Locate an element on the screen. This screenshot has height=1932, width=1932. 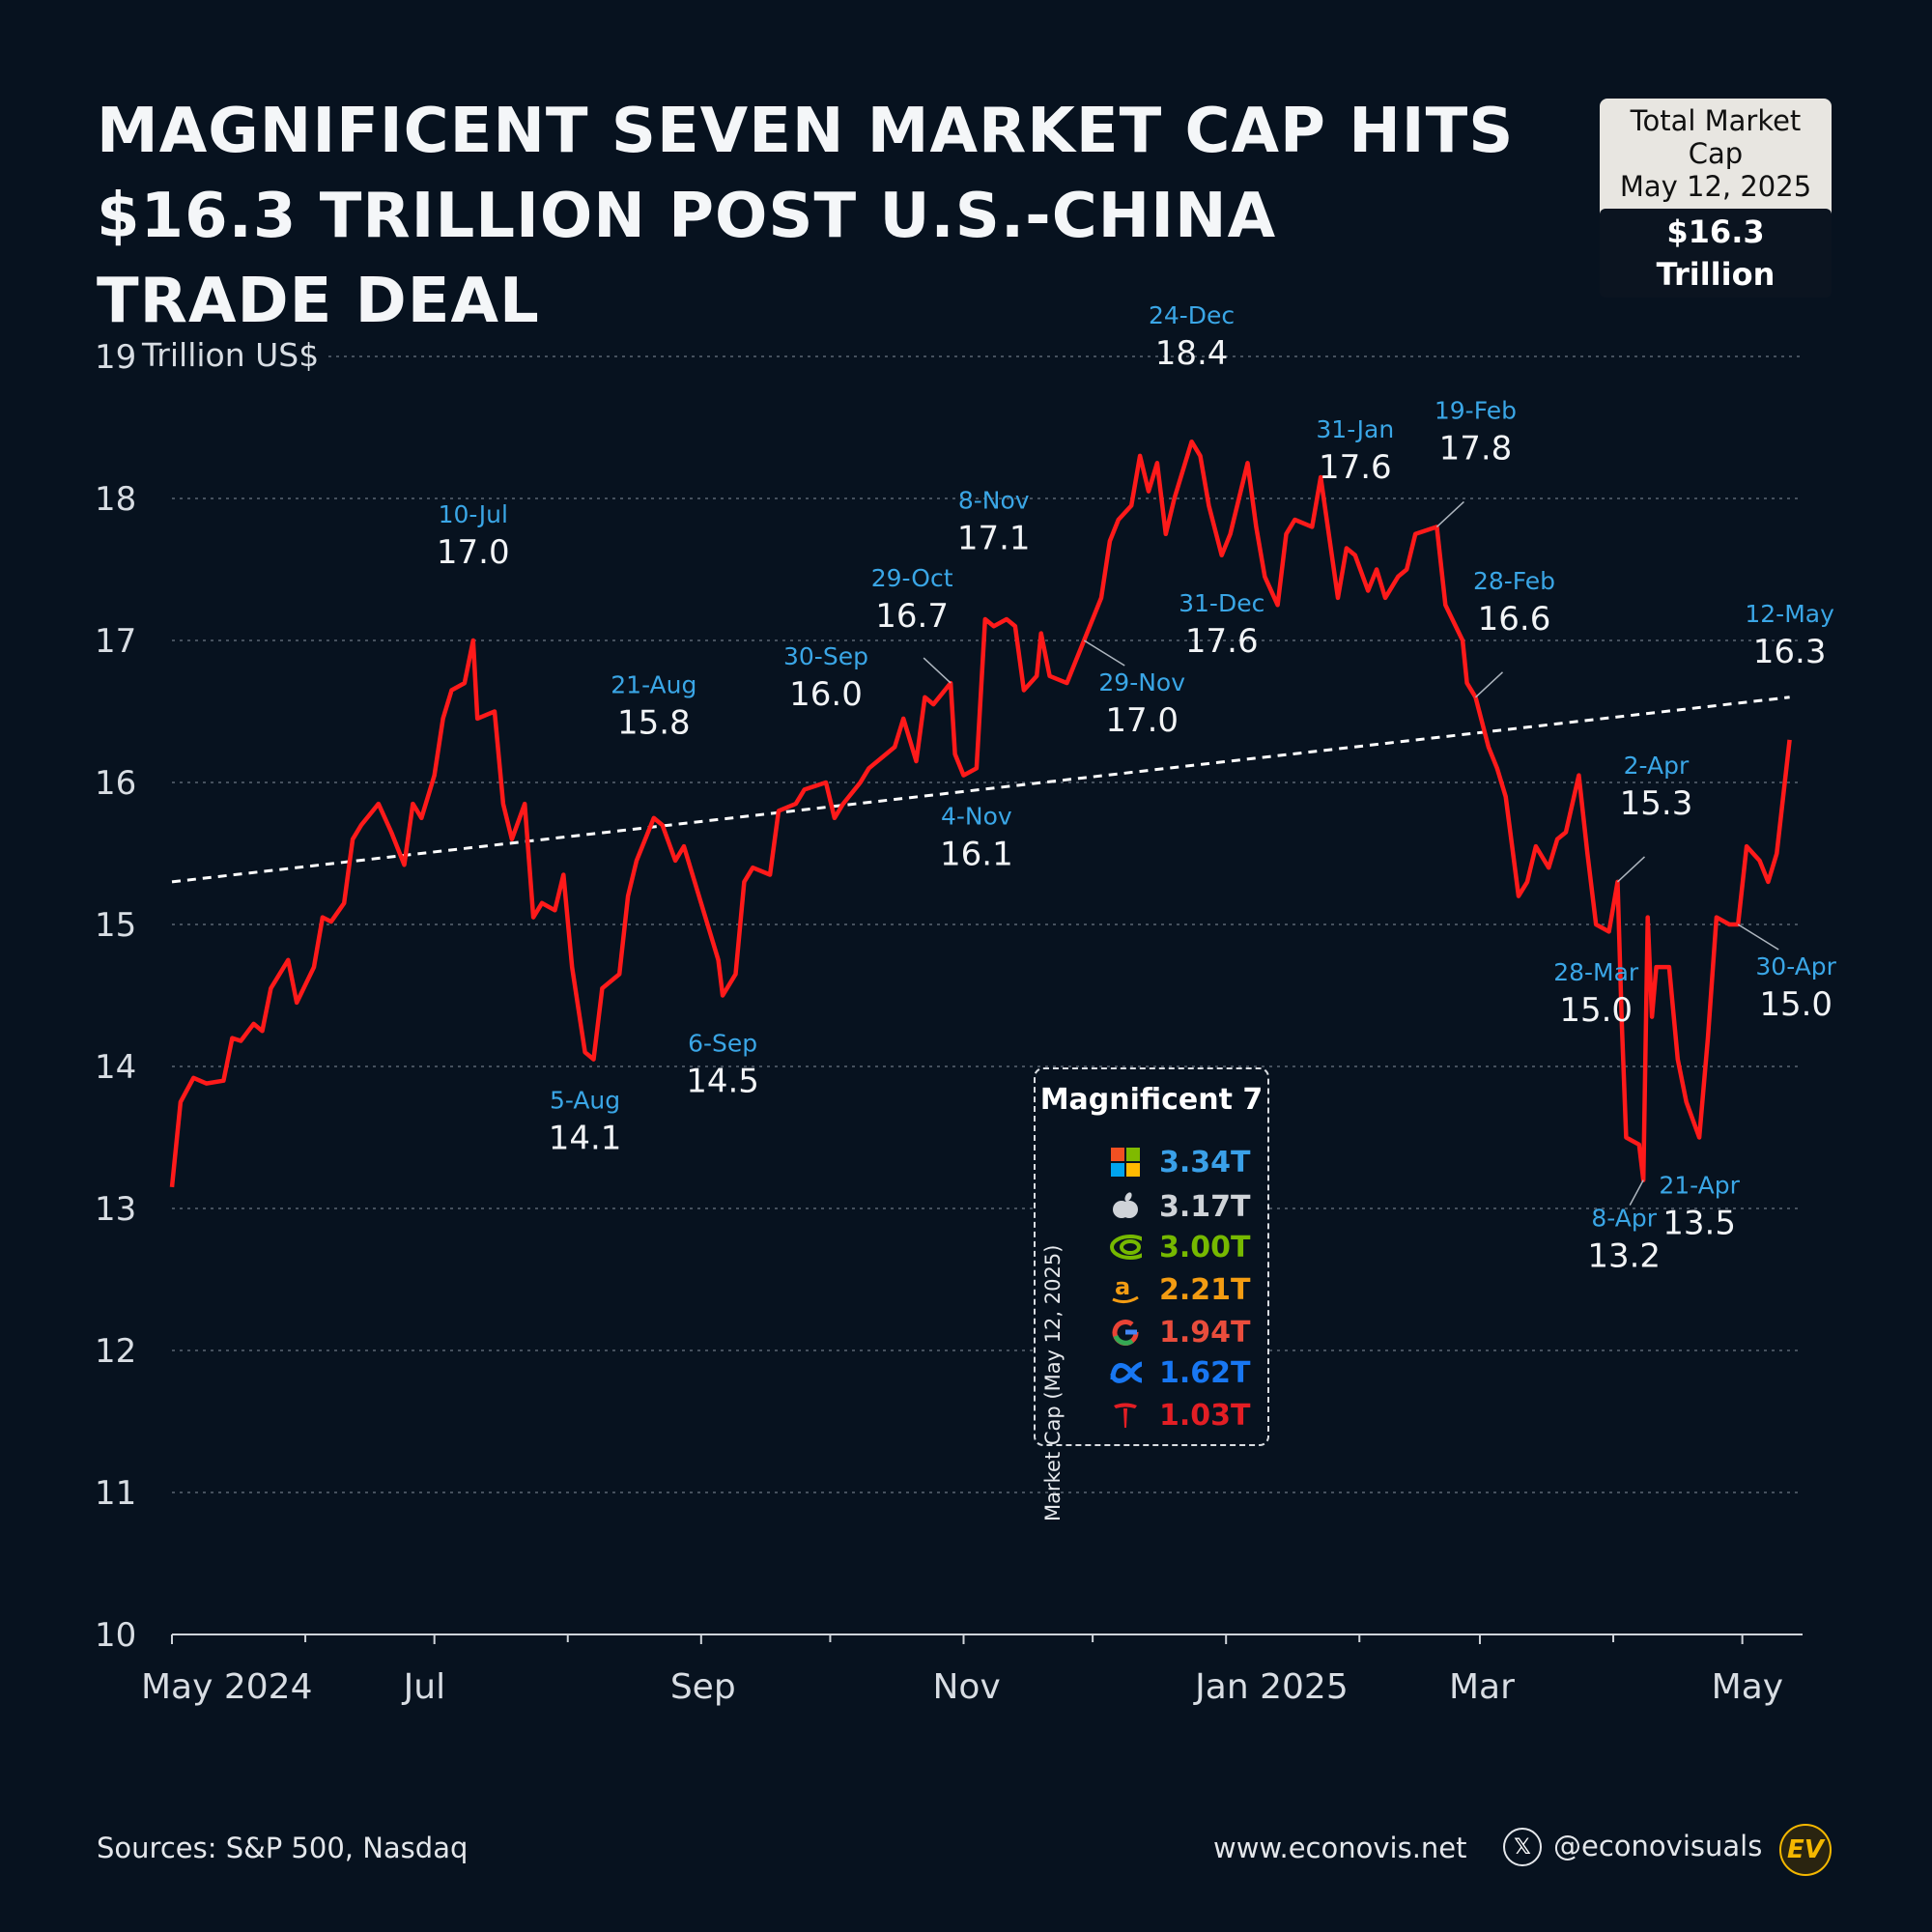
y-tick-label-19: 19 is located at coordinates (115, 357).